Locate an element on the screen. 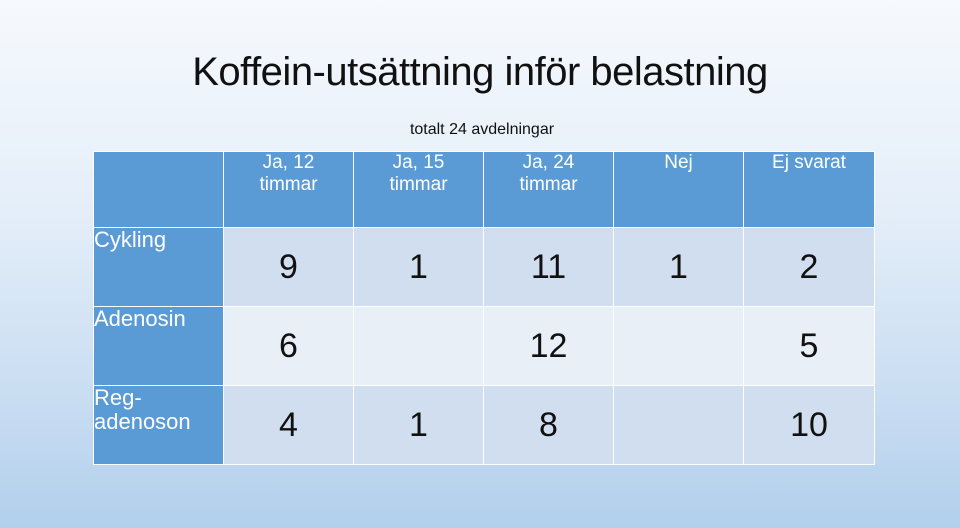  corner-cell is located at coordinates (158, 189).